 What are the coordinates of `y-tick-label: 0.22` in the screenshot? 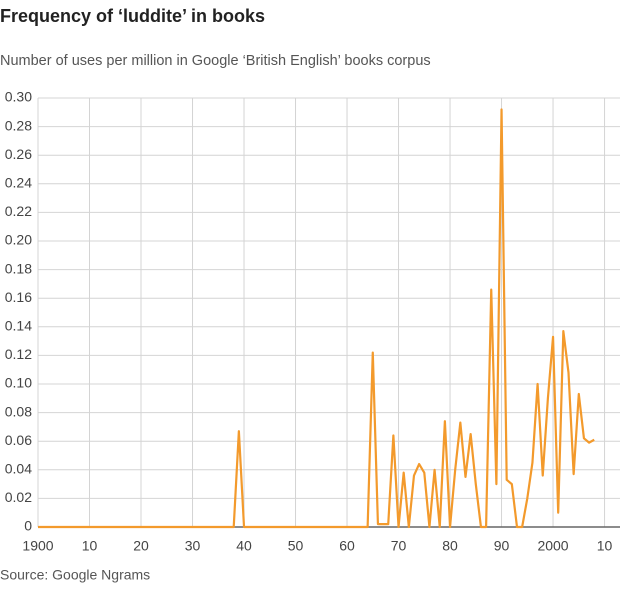 It's located at (18, 211).